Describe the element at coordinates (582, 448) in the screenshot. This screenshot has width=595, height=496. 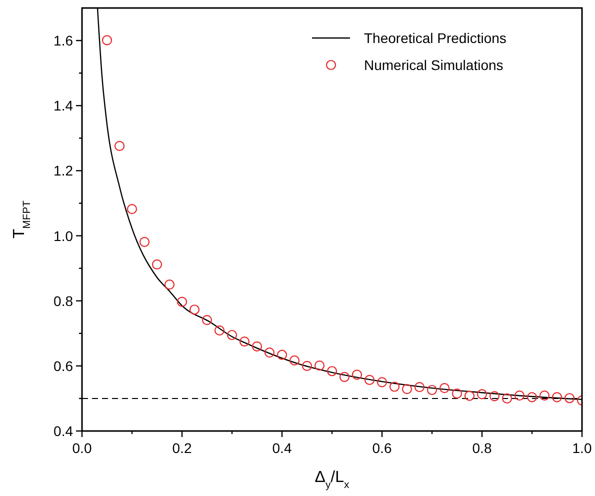
I see `x-tick-label: 1.0` at that location.